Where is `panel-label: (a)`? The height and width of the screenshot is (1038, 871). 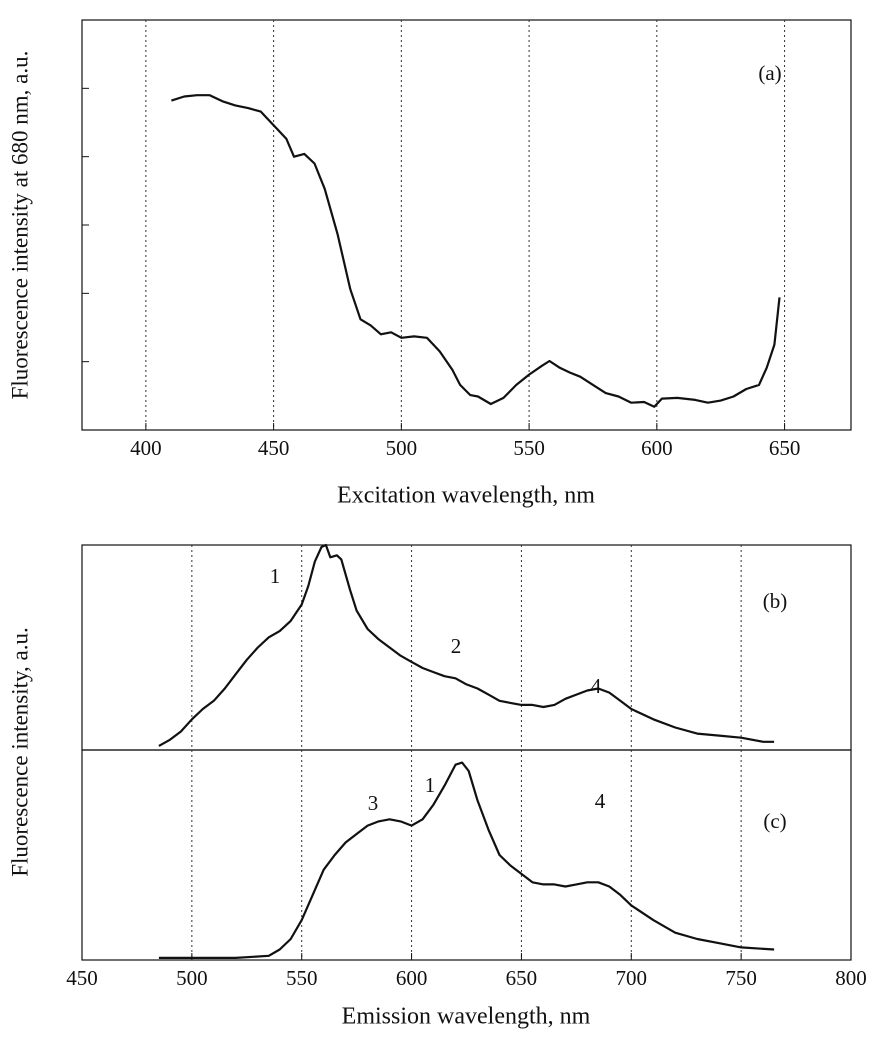 panel-label: (a) is located at coordinates (769, 73).